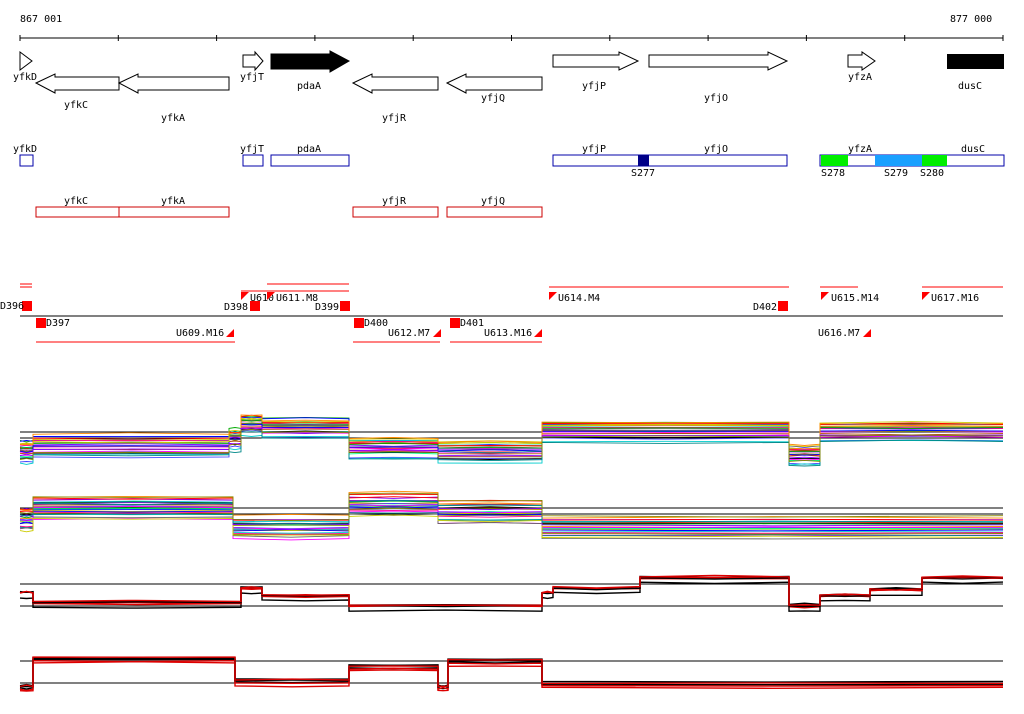  What do you see at coordinates (861, 61) in the screenshot?
I see `gene-arrow-yfzA` at bounding box center [861, 61].